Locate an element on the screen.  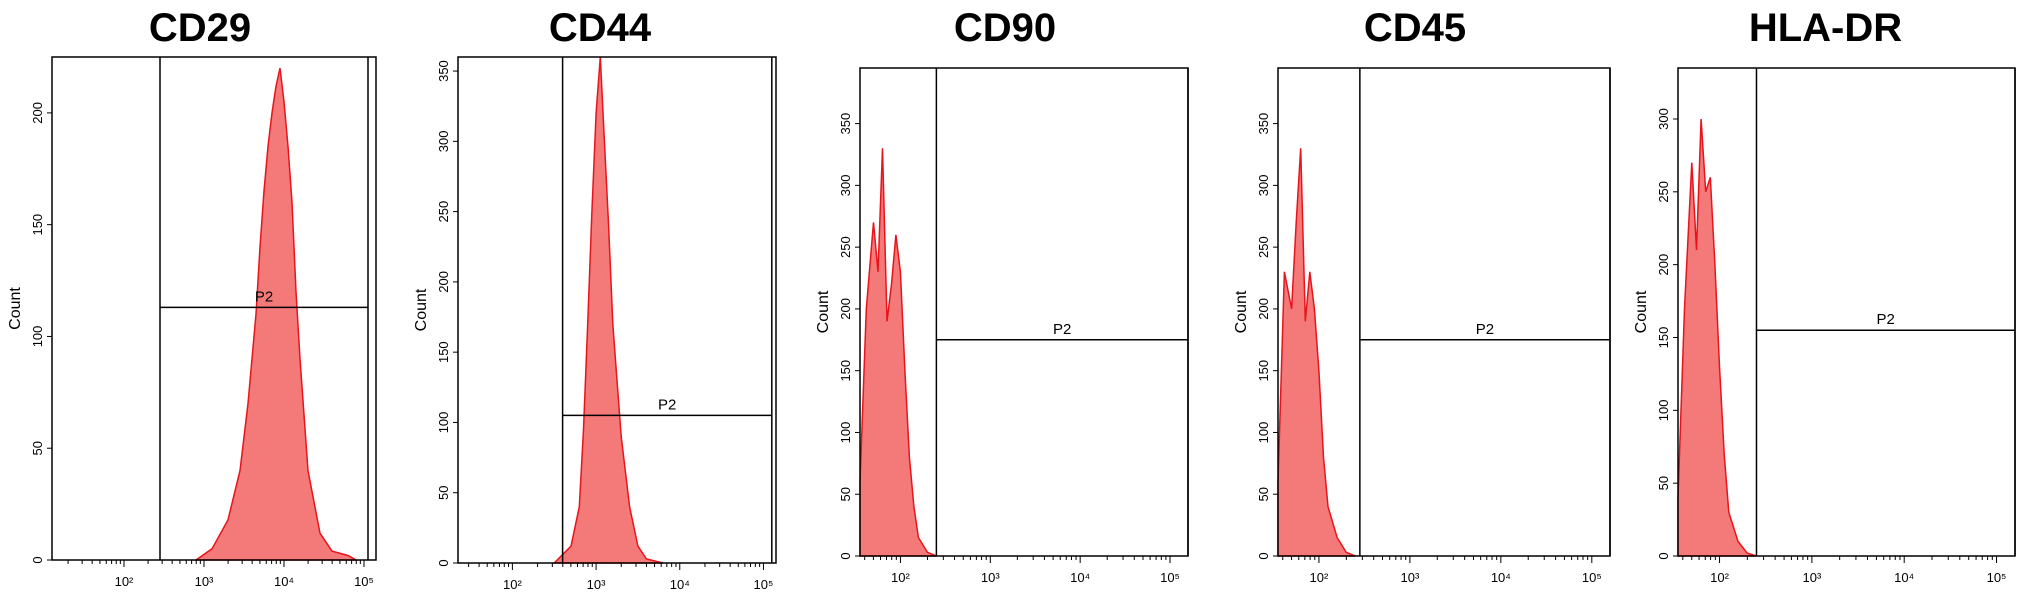
panel-title: CD29 is located at coordinates (200, 28).